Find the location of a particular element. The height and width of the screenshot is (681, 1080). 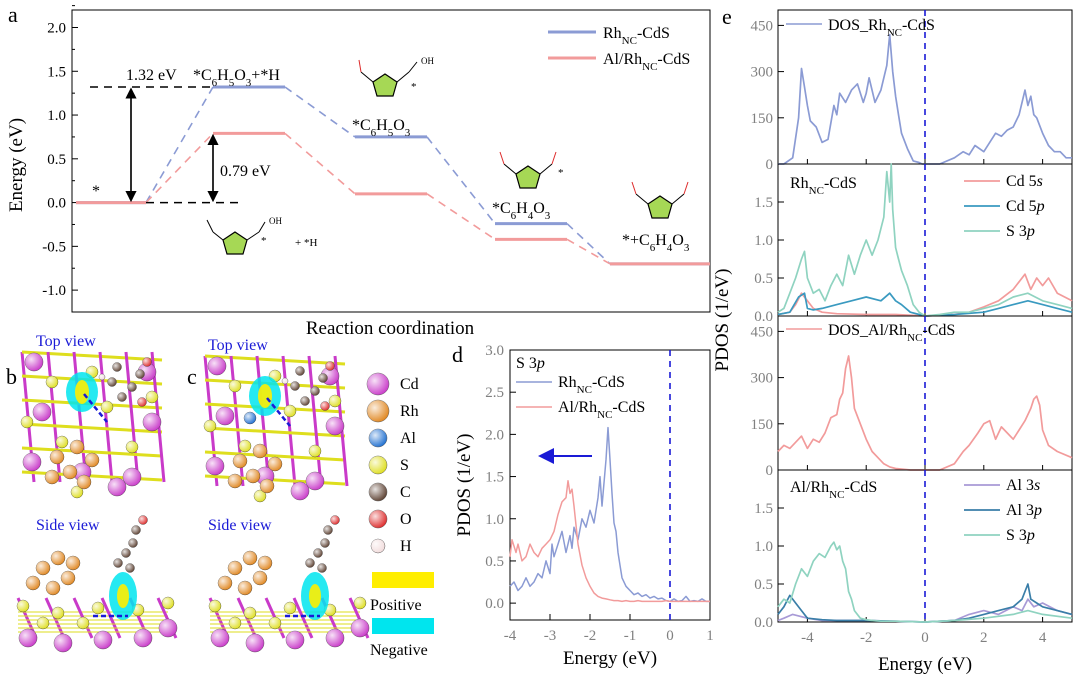

panel-d-legend-rh: RhNC-CdS is located at coordinates (591, 385).